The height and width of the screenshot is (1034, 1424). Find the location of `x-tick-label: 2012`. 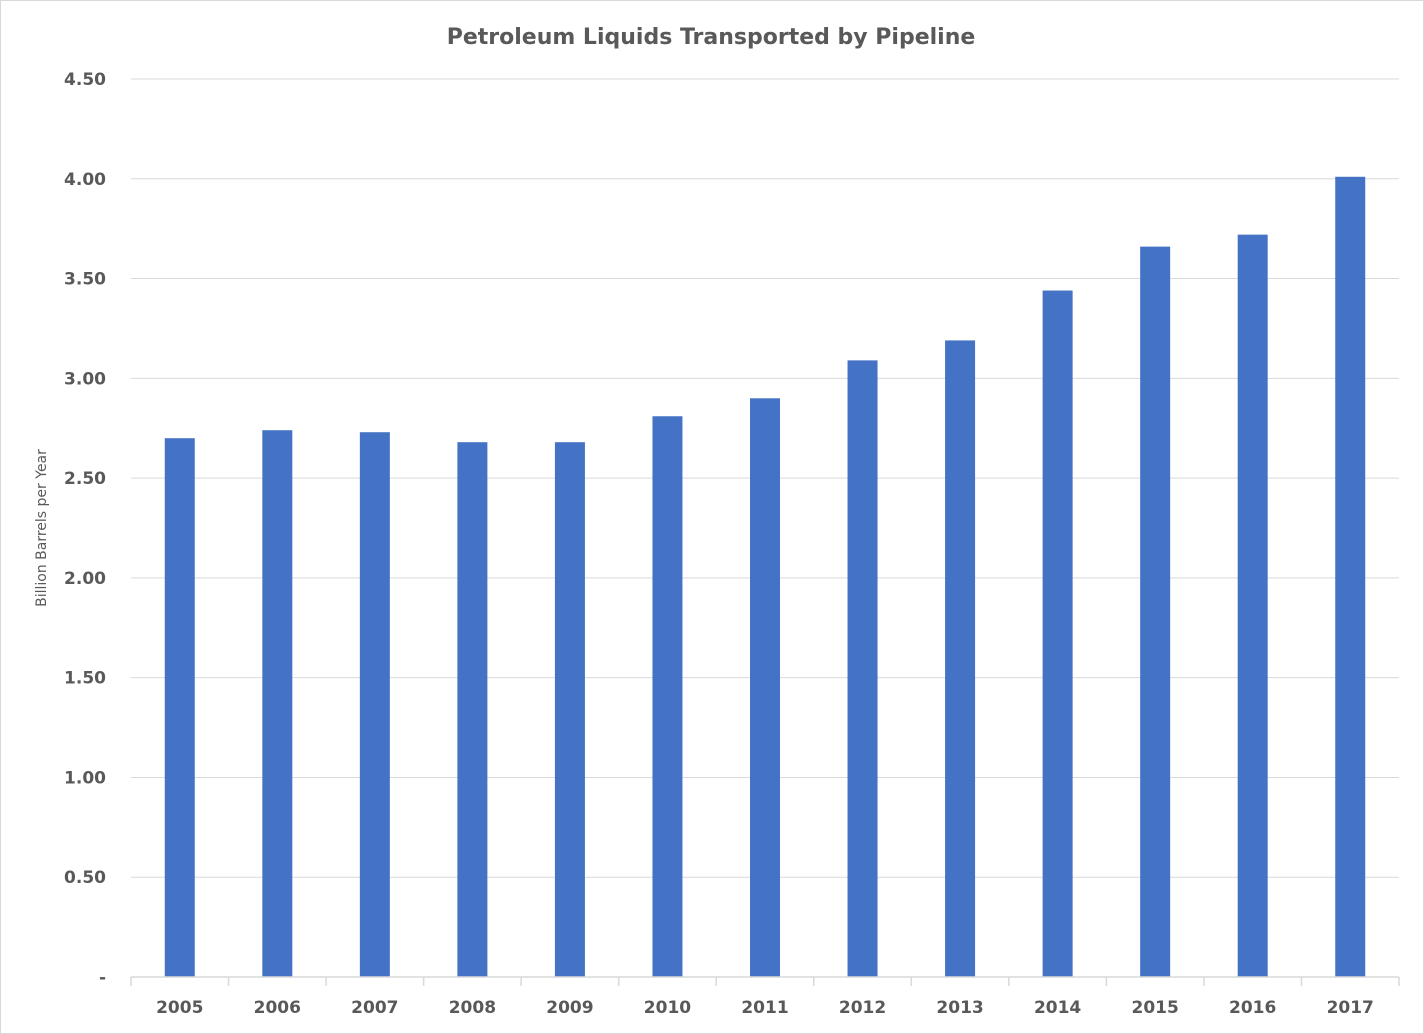

x-tick-label: 2012 is located at coordinates (862, 1008).